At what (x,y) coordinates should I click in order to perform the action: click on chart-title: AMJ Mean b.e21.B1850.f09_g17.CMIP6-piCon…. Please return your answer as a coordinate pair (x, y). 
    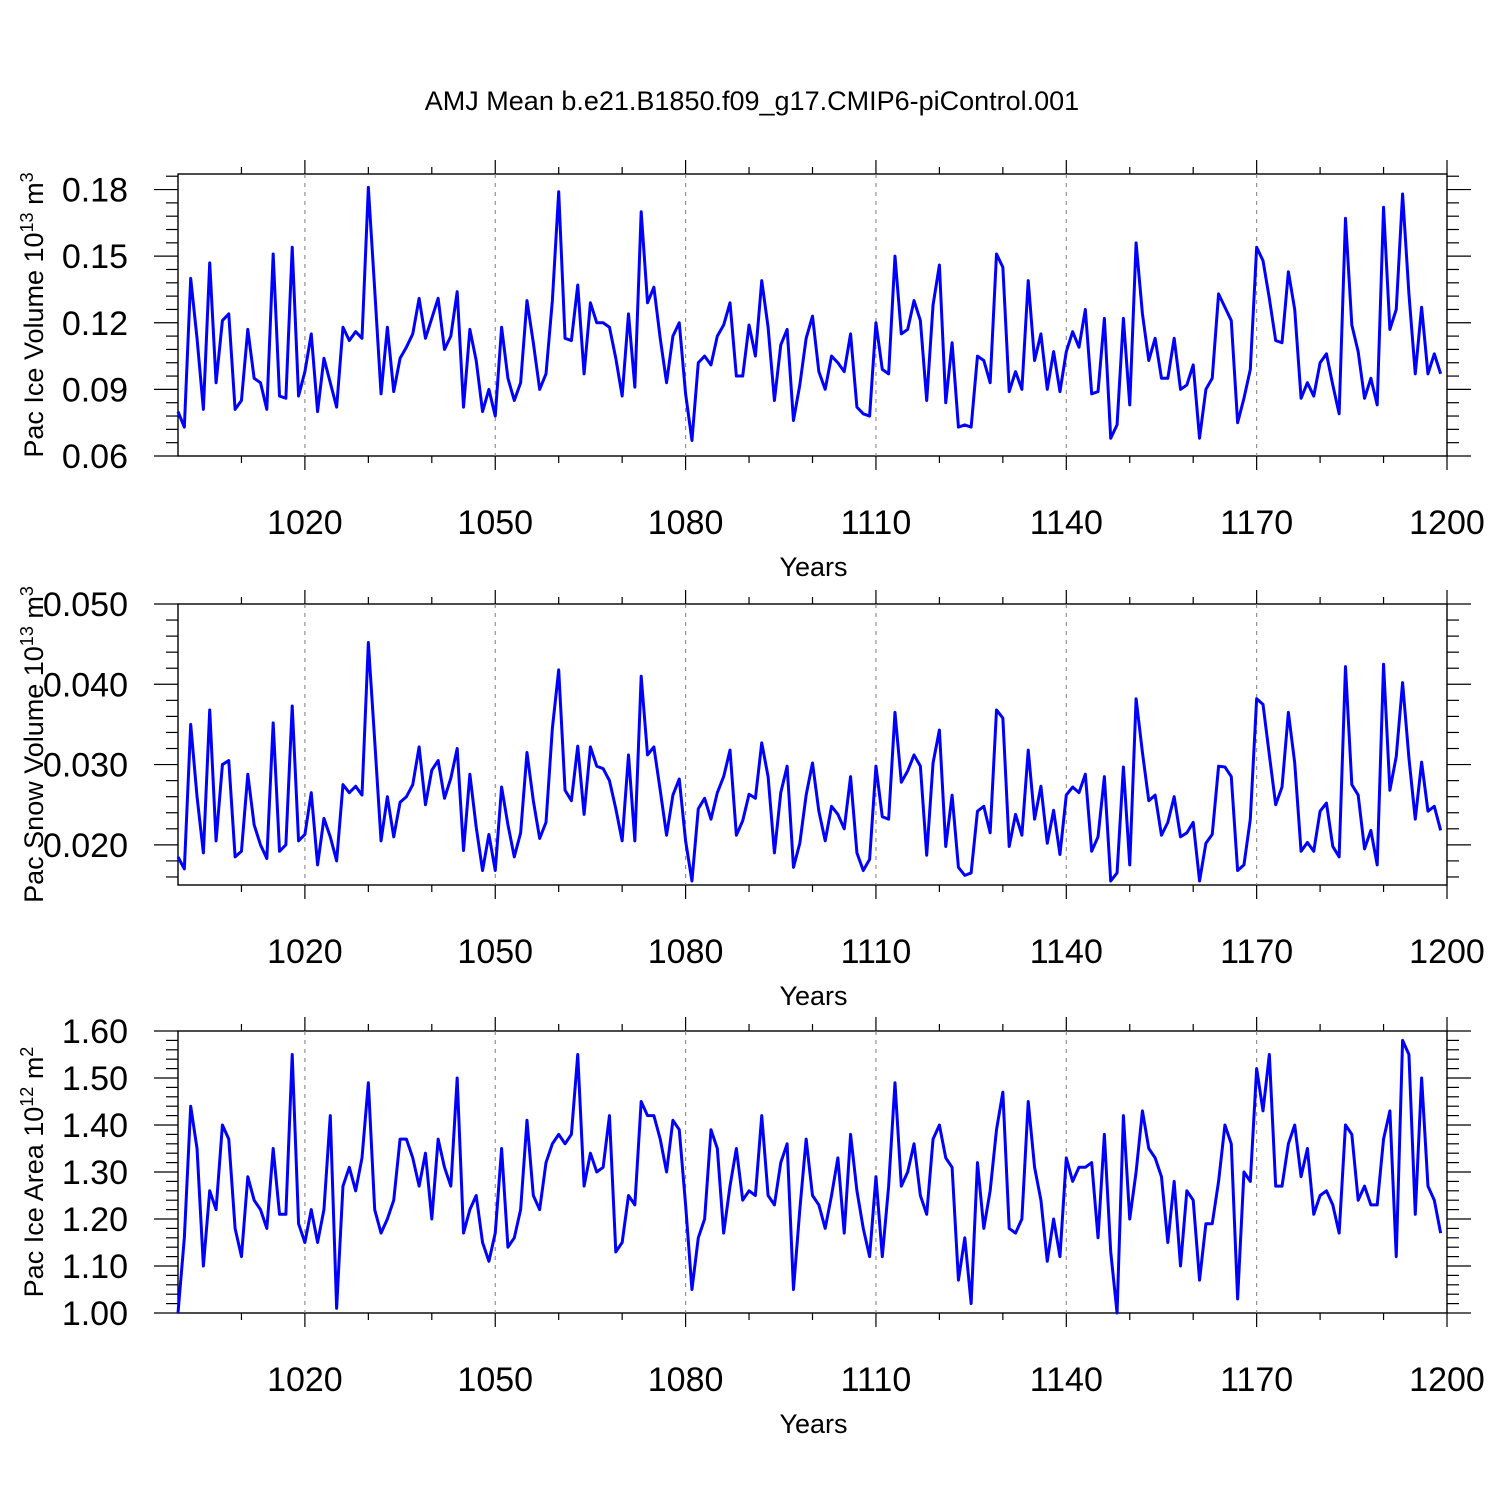
    Looking at the image, I should click on (752, 101).